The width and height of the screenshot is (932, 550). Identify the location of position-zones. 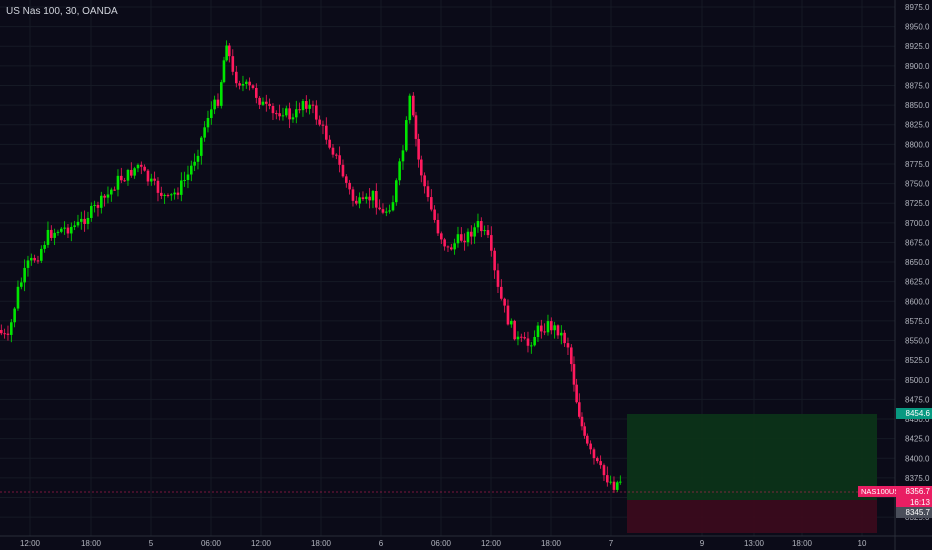
(752, 473).